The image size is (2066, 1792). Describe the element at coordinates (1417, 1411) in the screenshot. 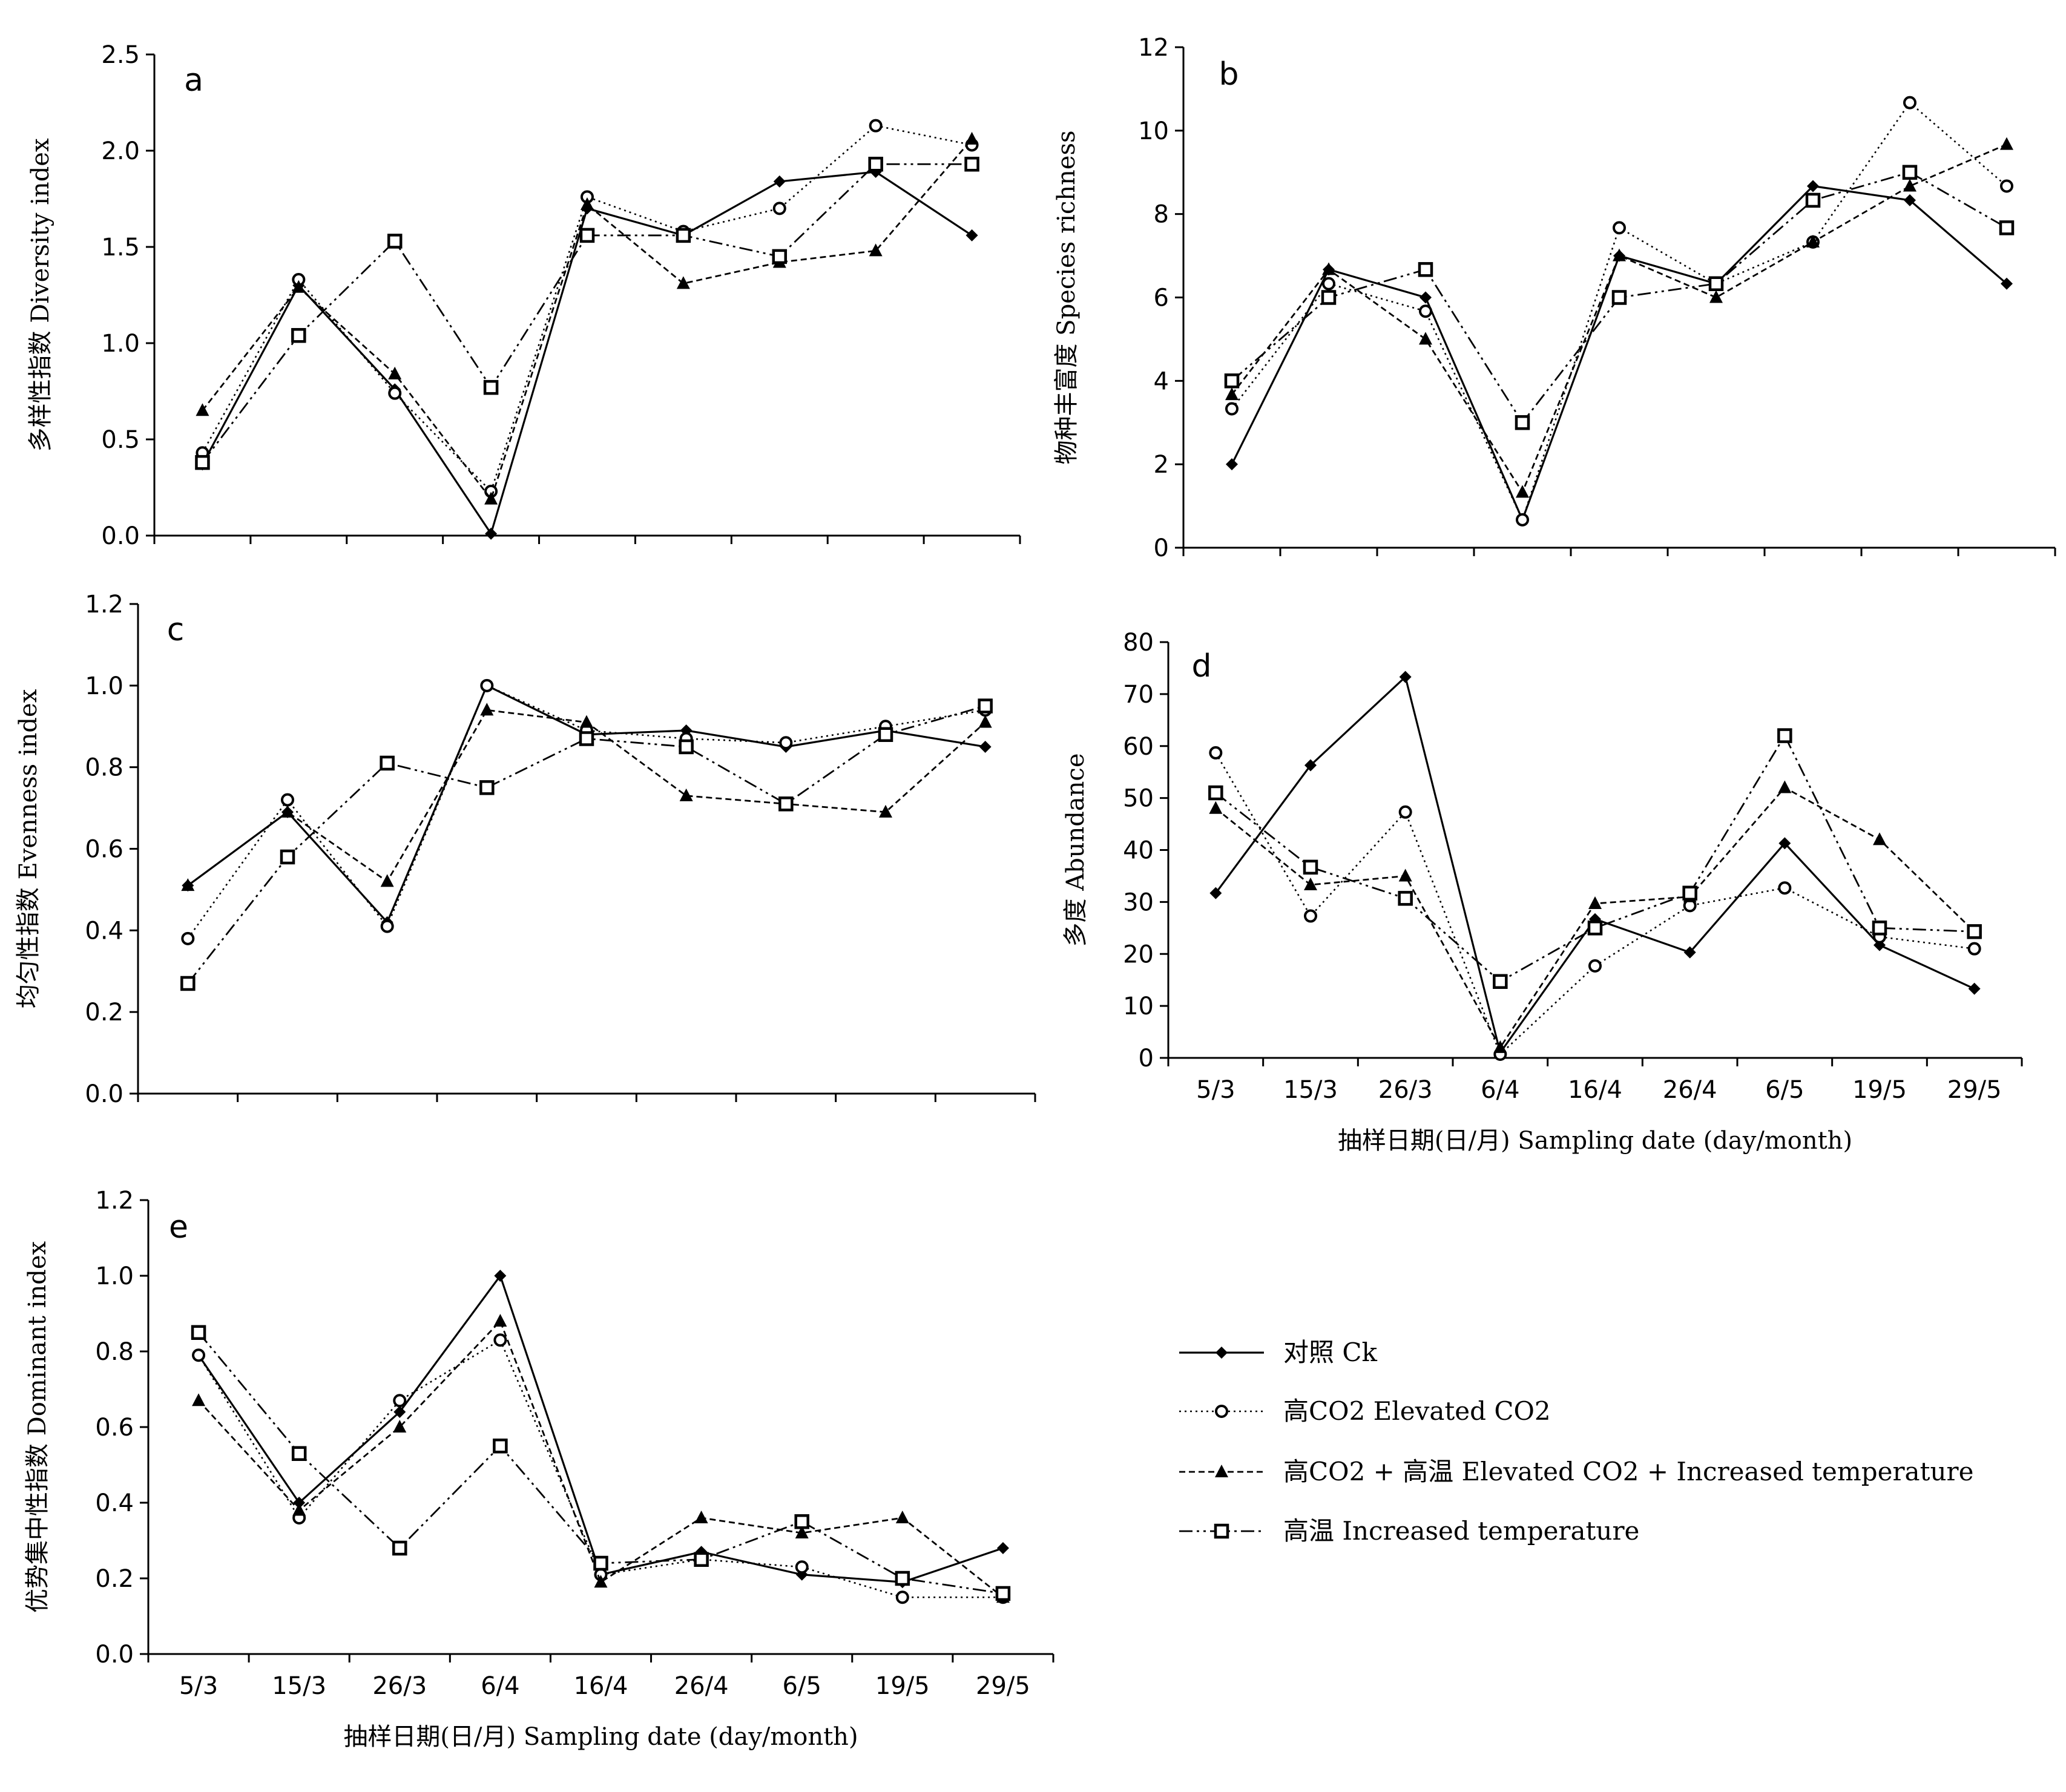

I see `legend-label: 高CO2 Elevated CO2` at that location.